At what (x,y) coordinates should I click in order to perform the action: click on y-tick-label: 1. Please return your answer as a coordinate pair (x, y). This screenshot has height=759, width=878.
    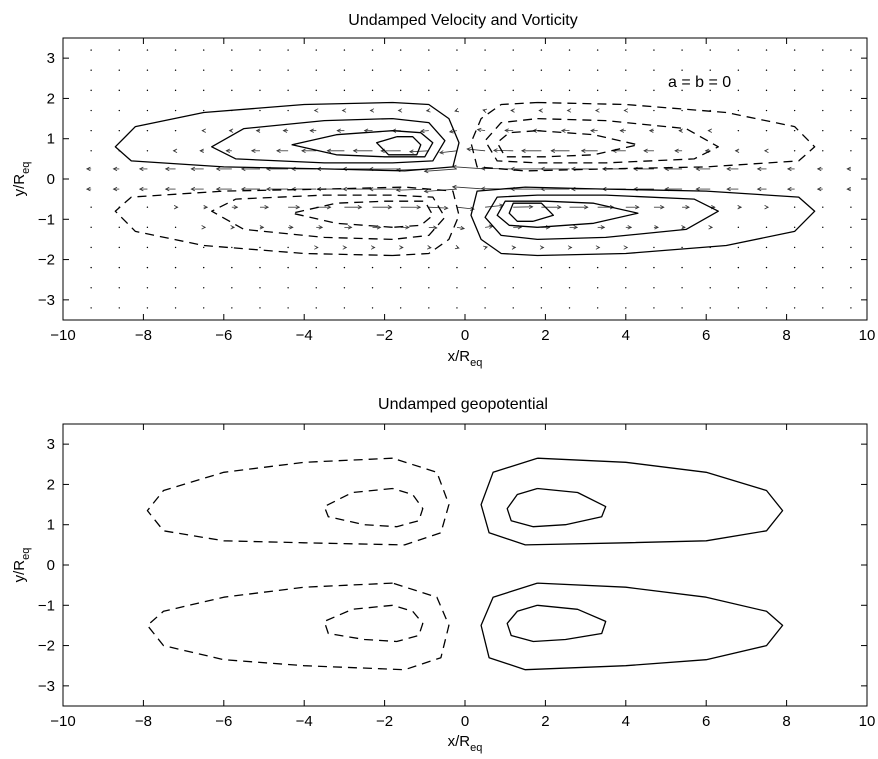
    Looking at the image, I should click on (51, 139).